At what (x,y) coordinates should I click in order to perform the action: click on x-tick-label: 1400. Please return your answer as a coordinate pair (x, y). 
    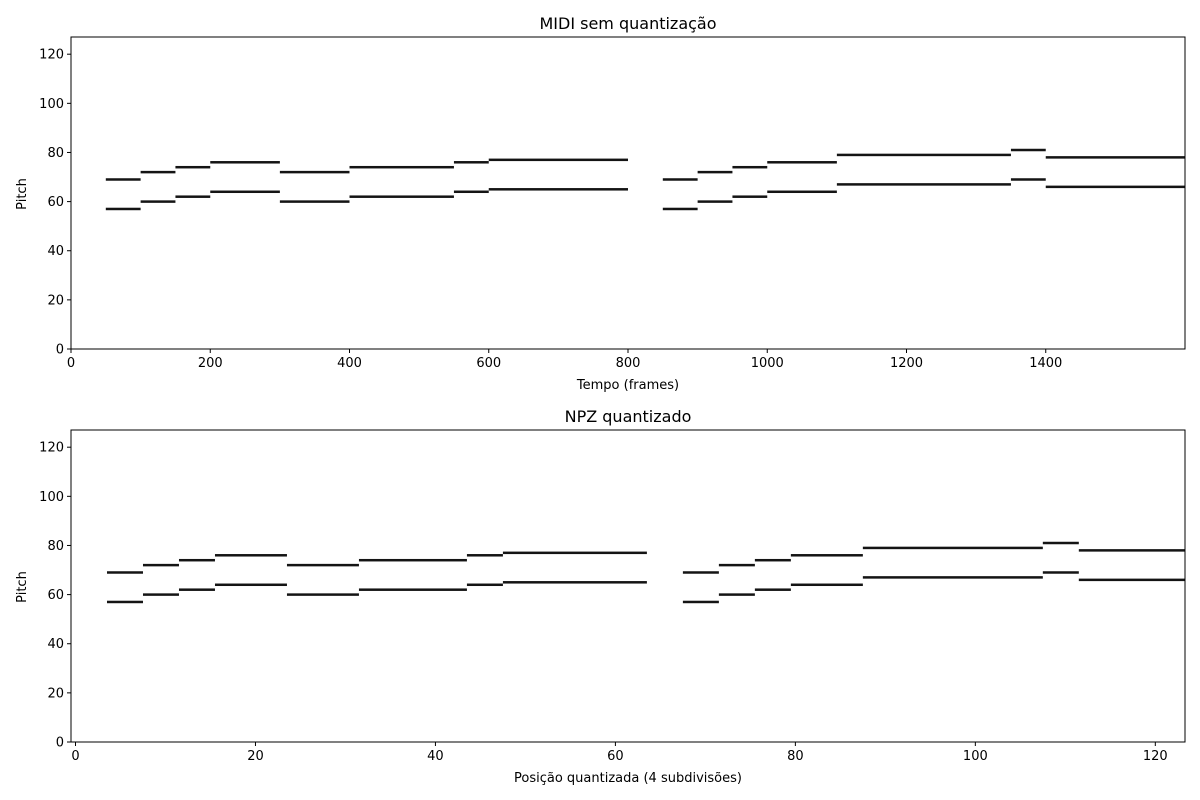
    Looking at the image, I should click on (1045, 363).